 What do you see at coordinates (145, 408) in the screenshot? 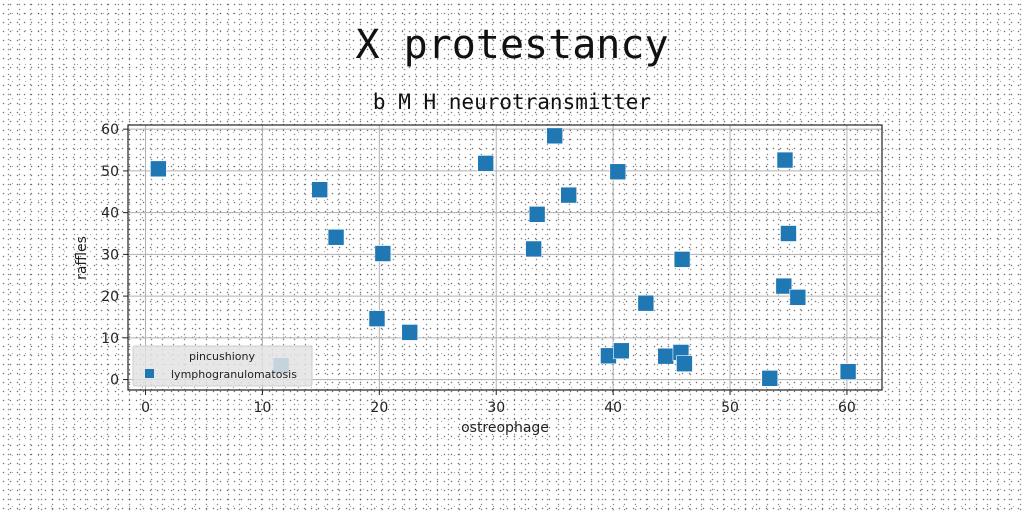
I see `x-tick-label: 0` at bounding box center [145, 408].